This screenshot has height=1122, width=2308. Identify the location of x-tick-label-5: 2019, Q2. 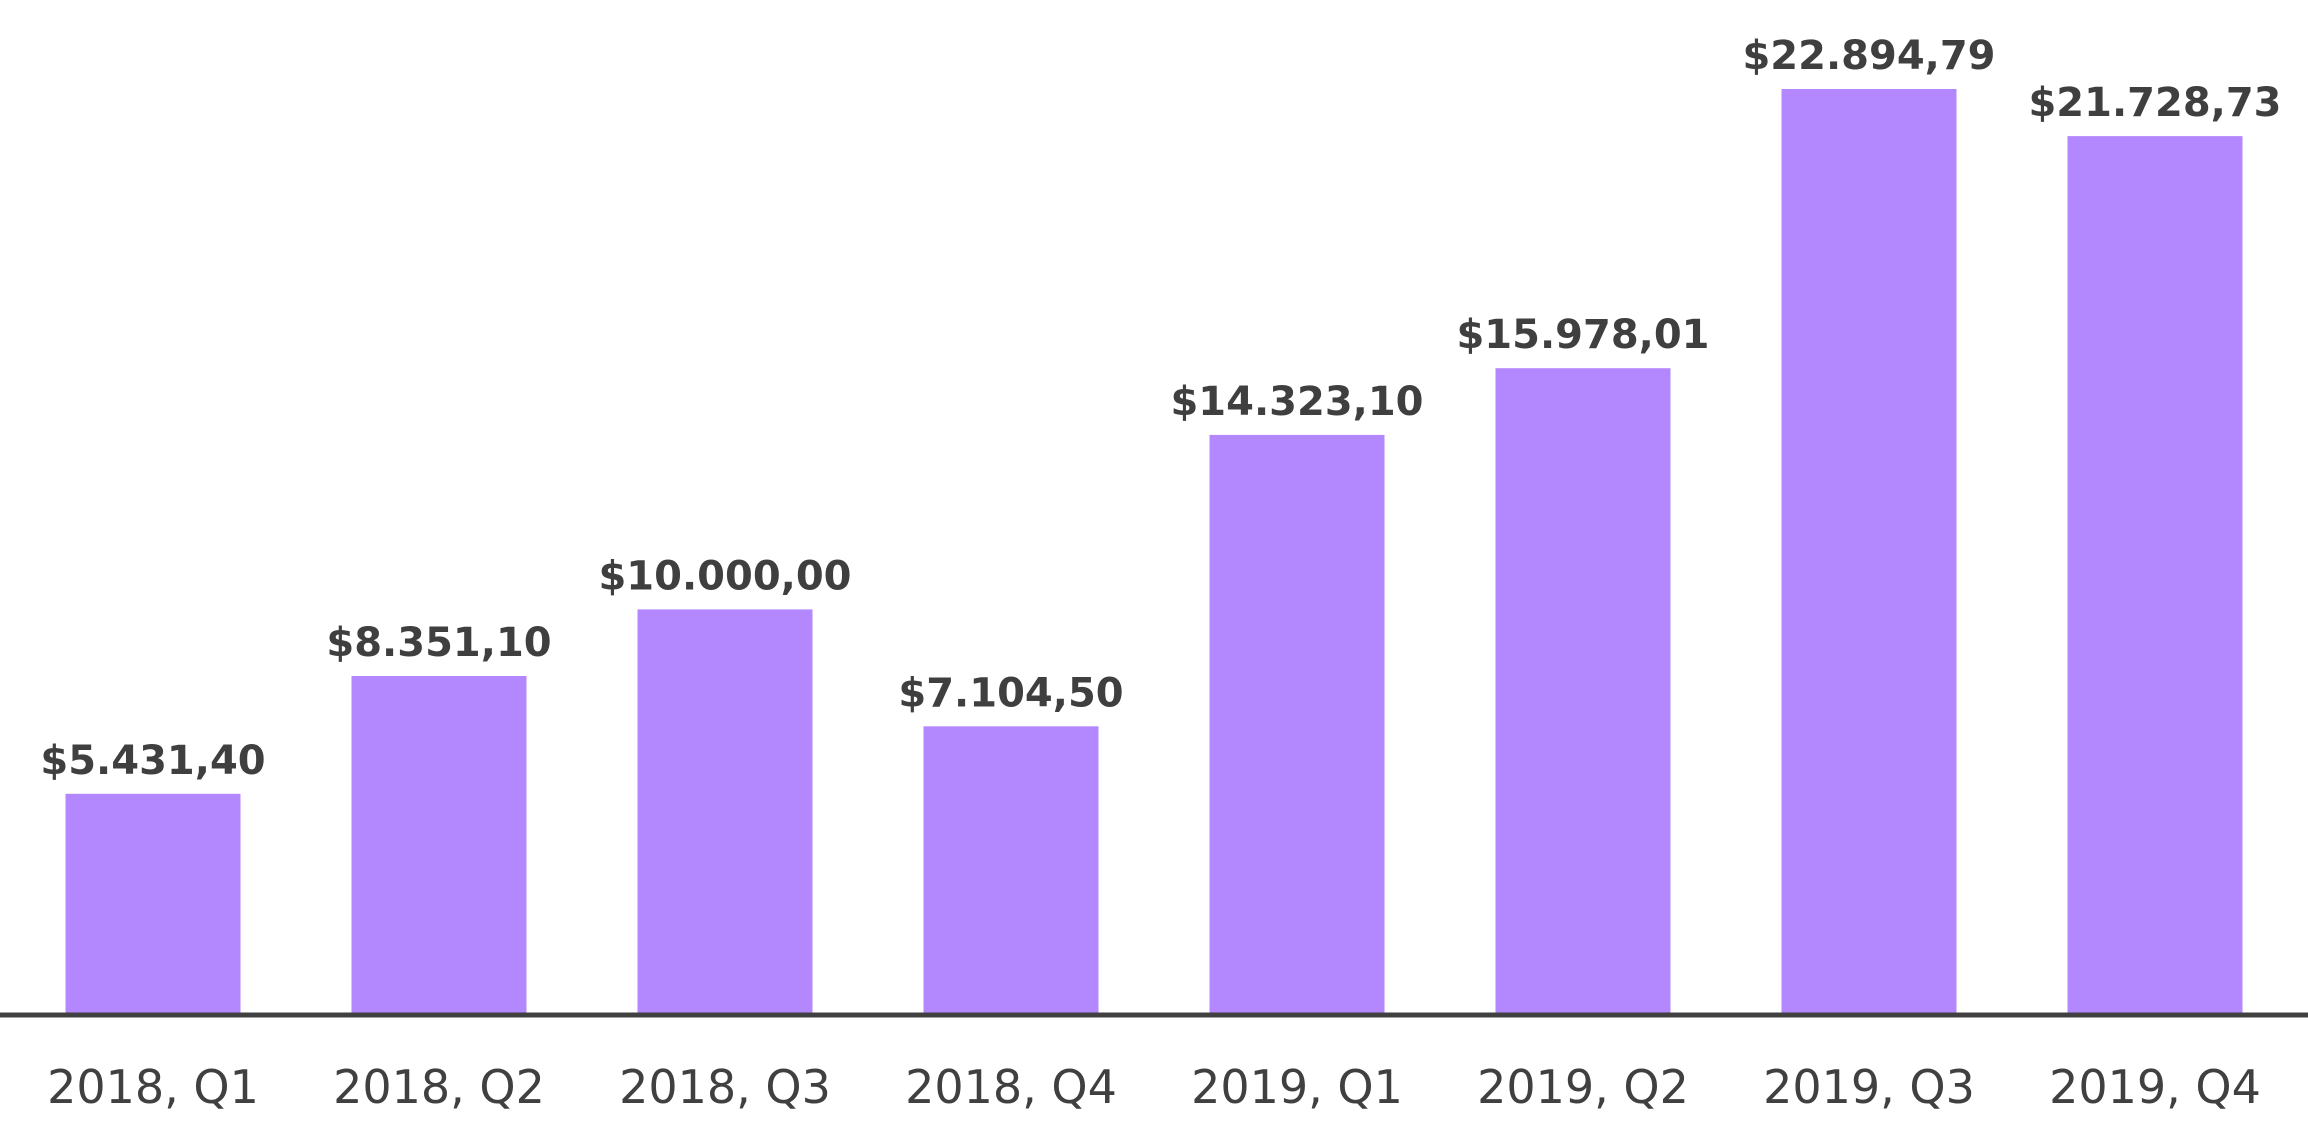
(1583, 1087).